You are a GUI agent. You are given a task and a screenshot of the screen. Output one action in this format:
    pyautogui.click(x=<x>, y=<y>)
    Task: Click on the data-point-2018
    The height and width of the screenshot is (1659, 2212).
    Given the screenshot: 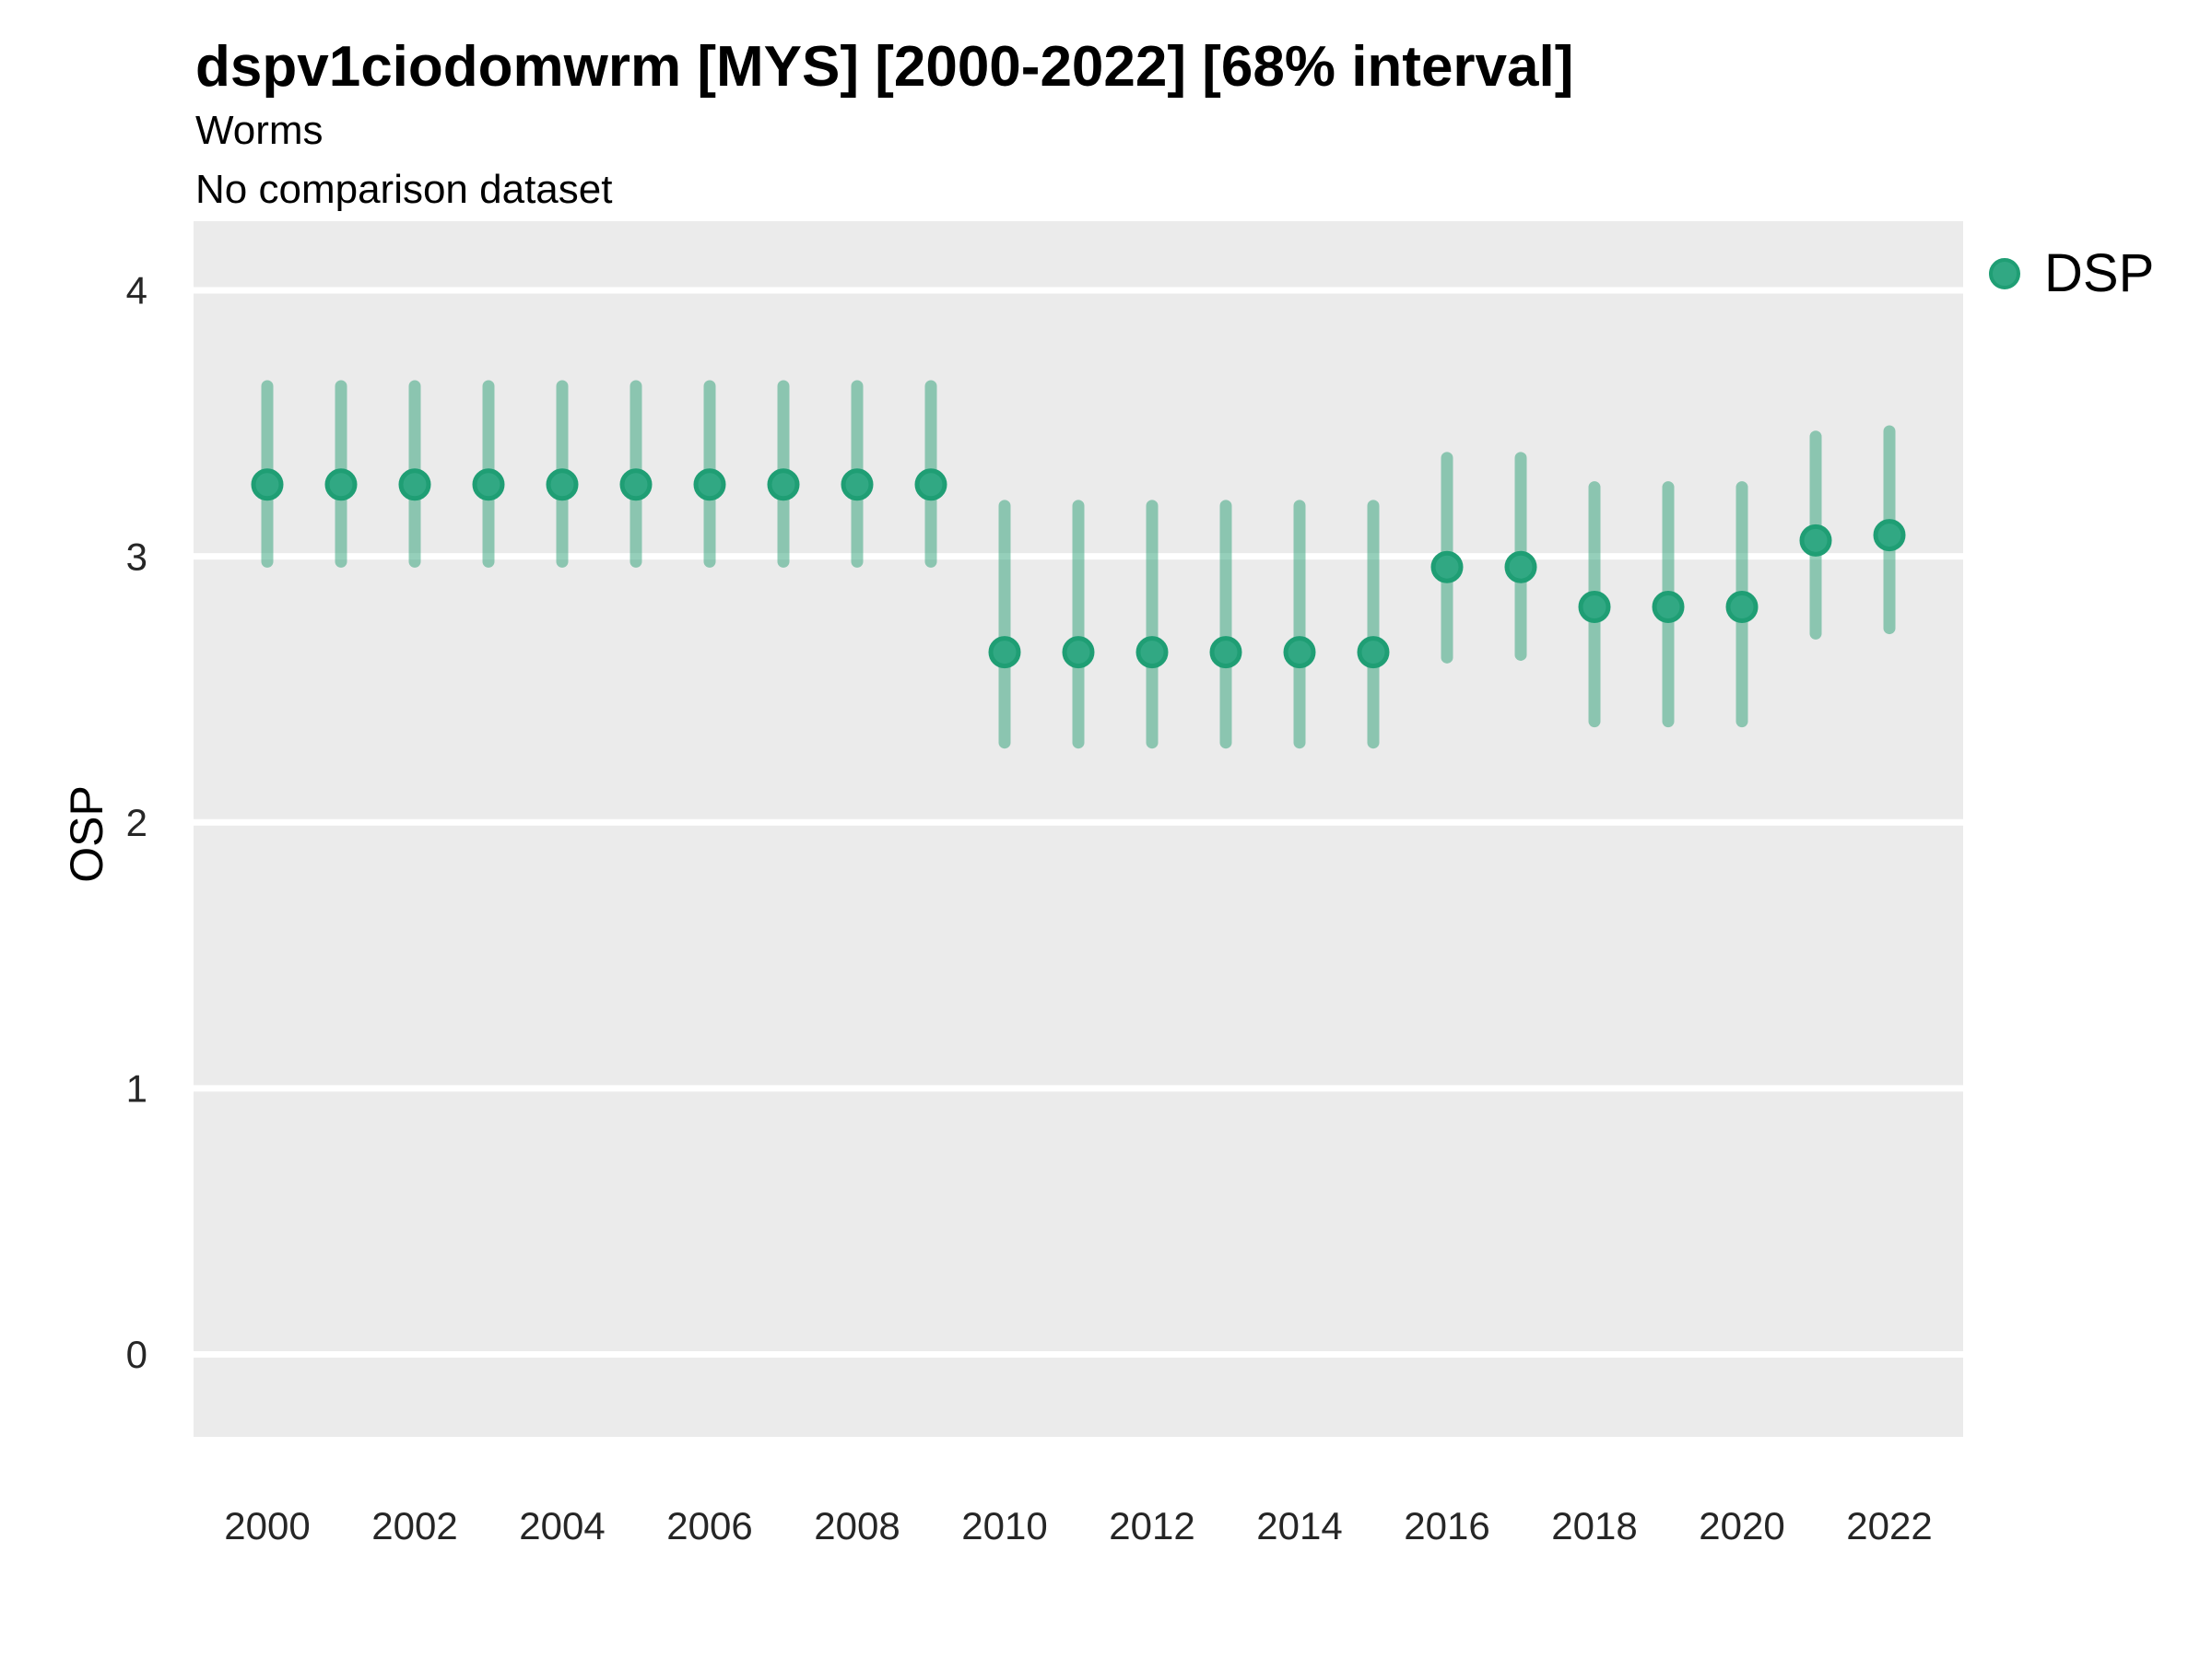 What is the action you would take?
    pyautogui.click(x=1594, y=607)
    